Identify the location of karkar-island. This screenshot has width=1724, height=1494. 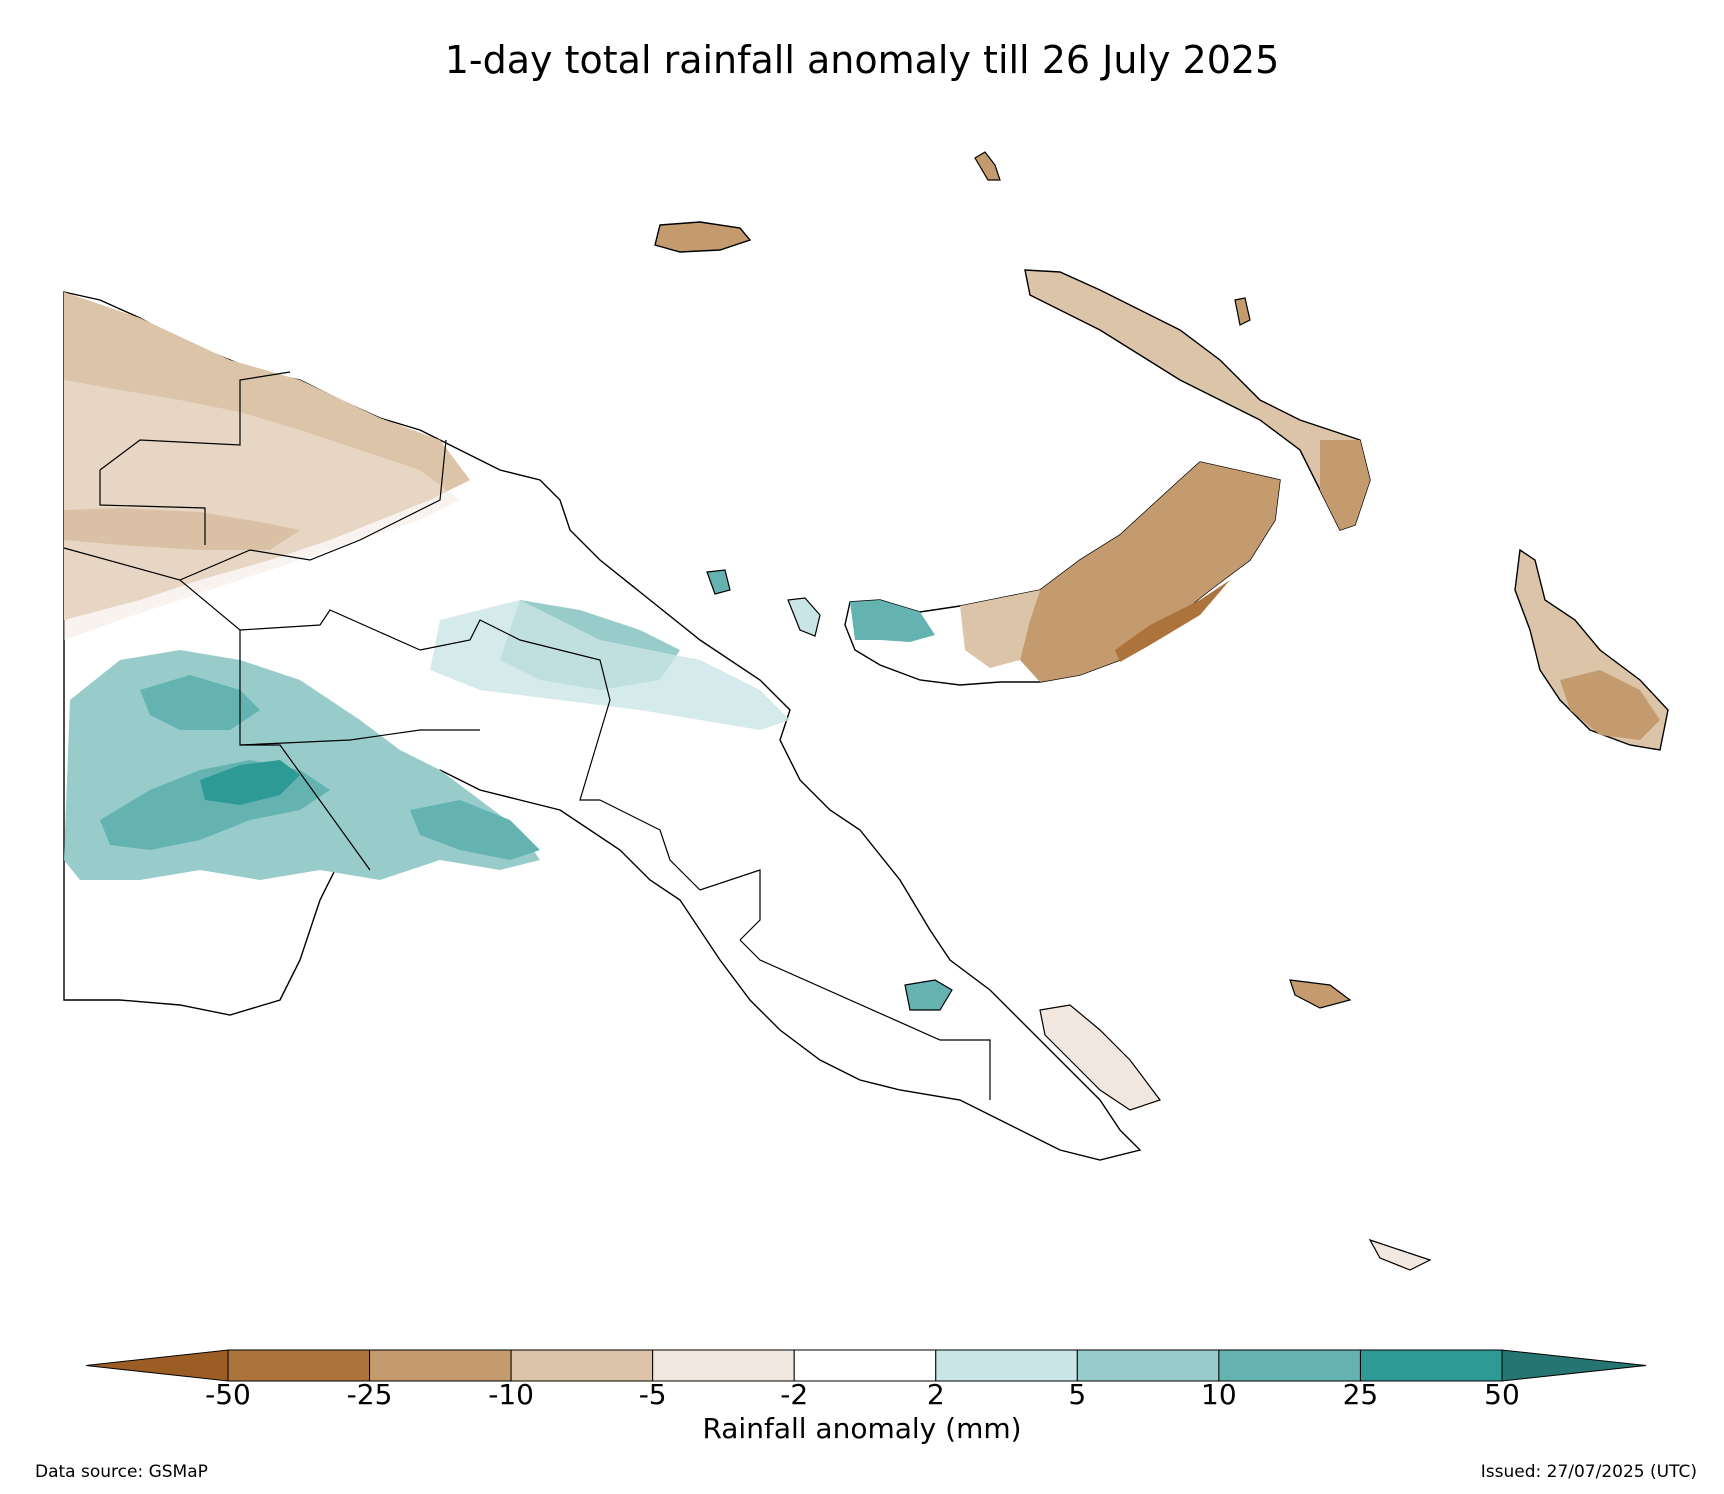
(804, 617).